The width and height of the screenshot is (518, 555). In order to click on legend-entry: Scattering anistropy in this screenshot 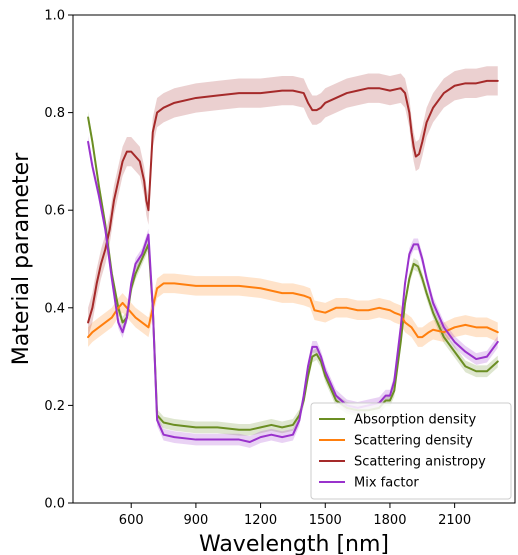, I will do `click(420, 462)`.